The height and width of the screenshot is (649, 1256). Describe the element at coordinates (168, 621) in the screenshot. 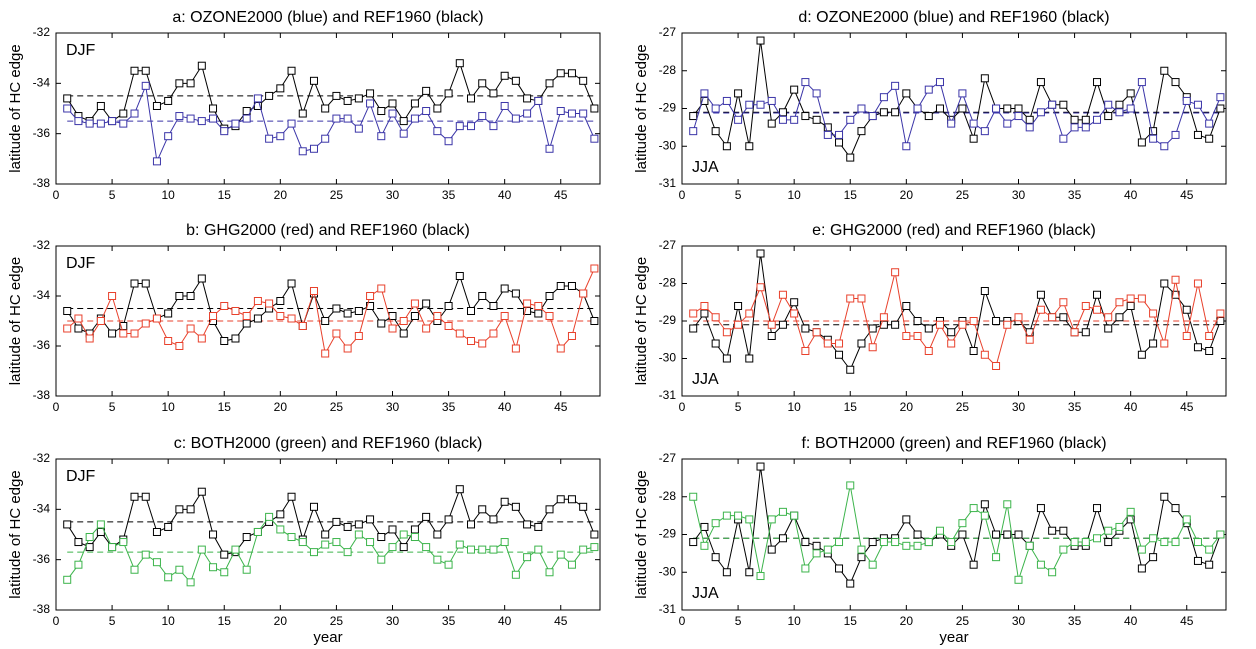

I see `x-tick-label: 10` at that location.